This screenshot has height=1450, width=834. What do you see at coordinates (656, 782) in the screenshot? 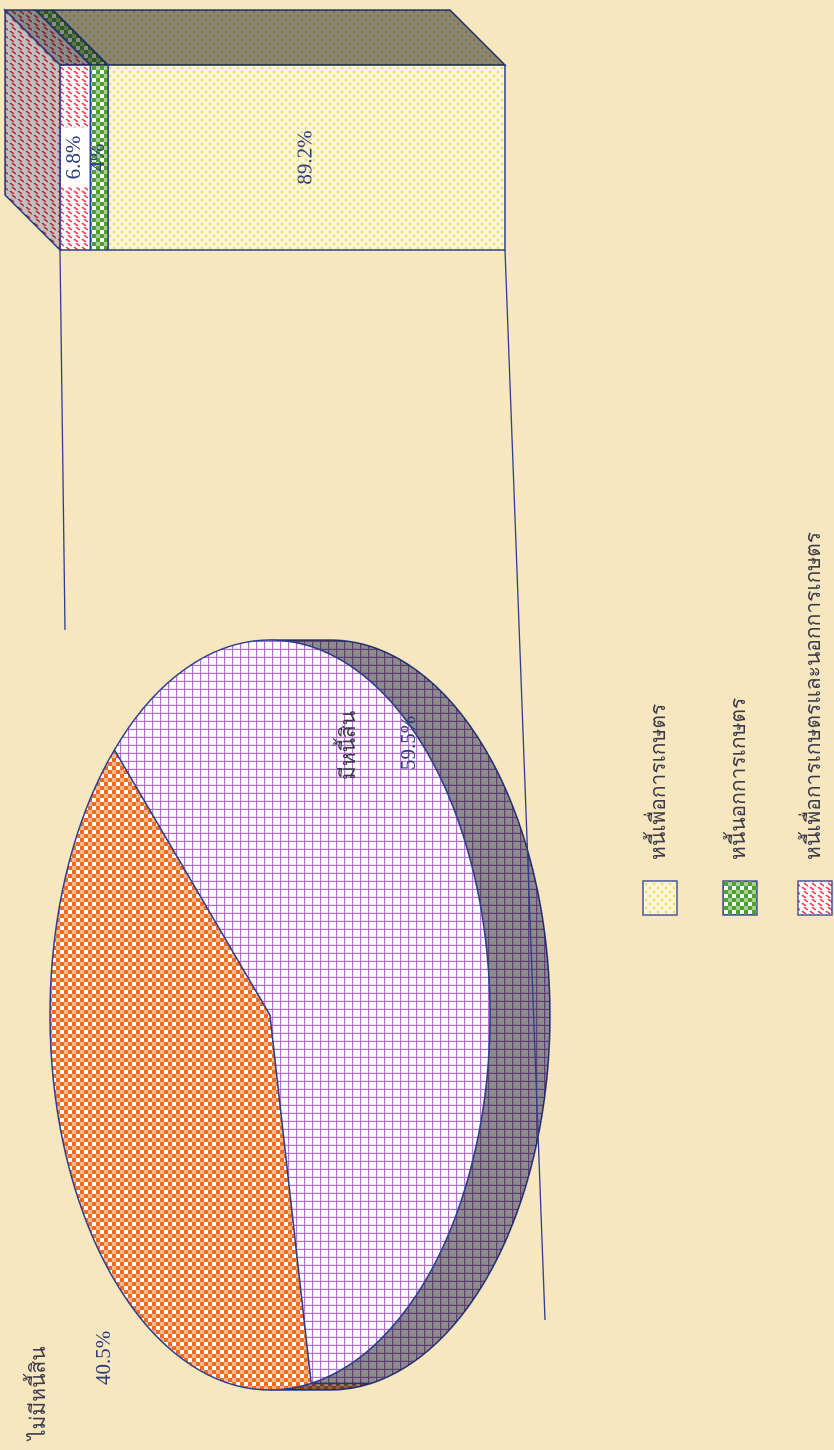
I see `legend-label: หนี้เพื่อการเกษตร` at bounding box center [656, 782].